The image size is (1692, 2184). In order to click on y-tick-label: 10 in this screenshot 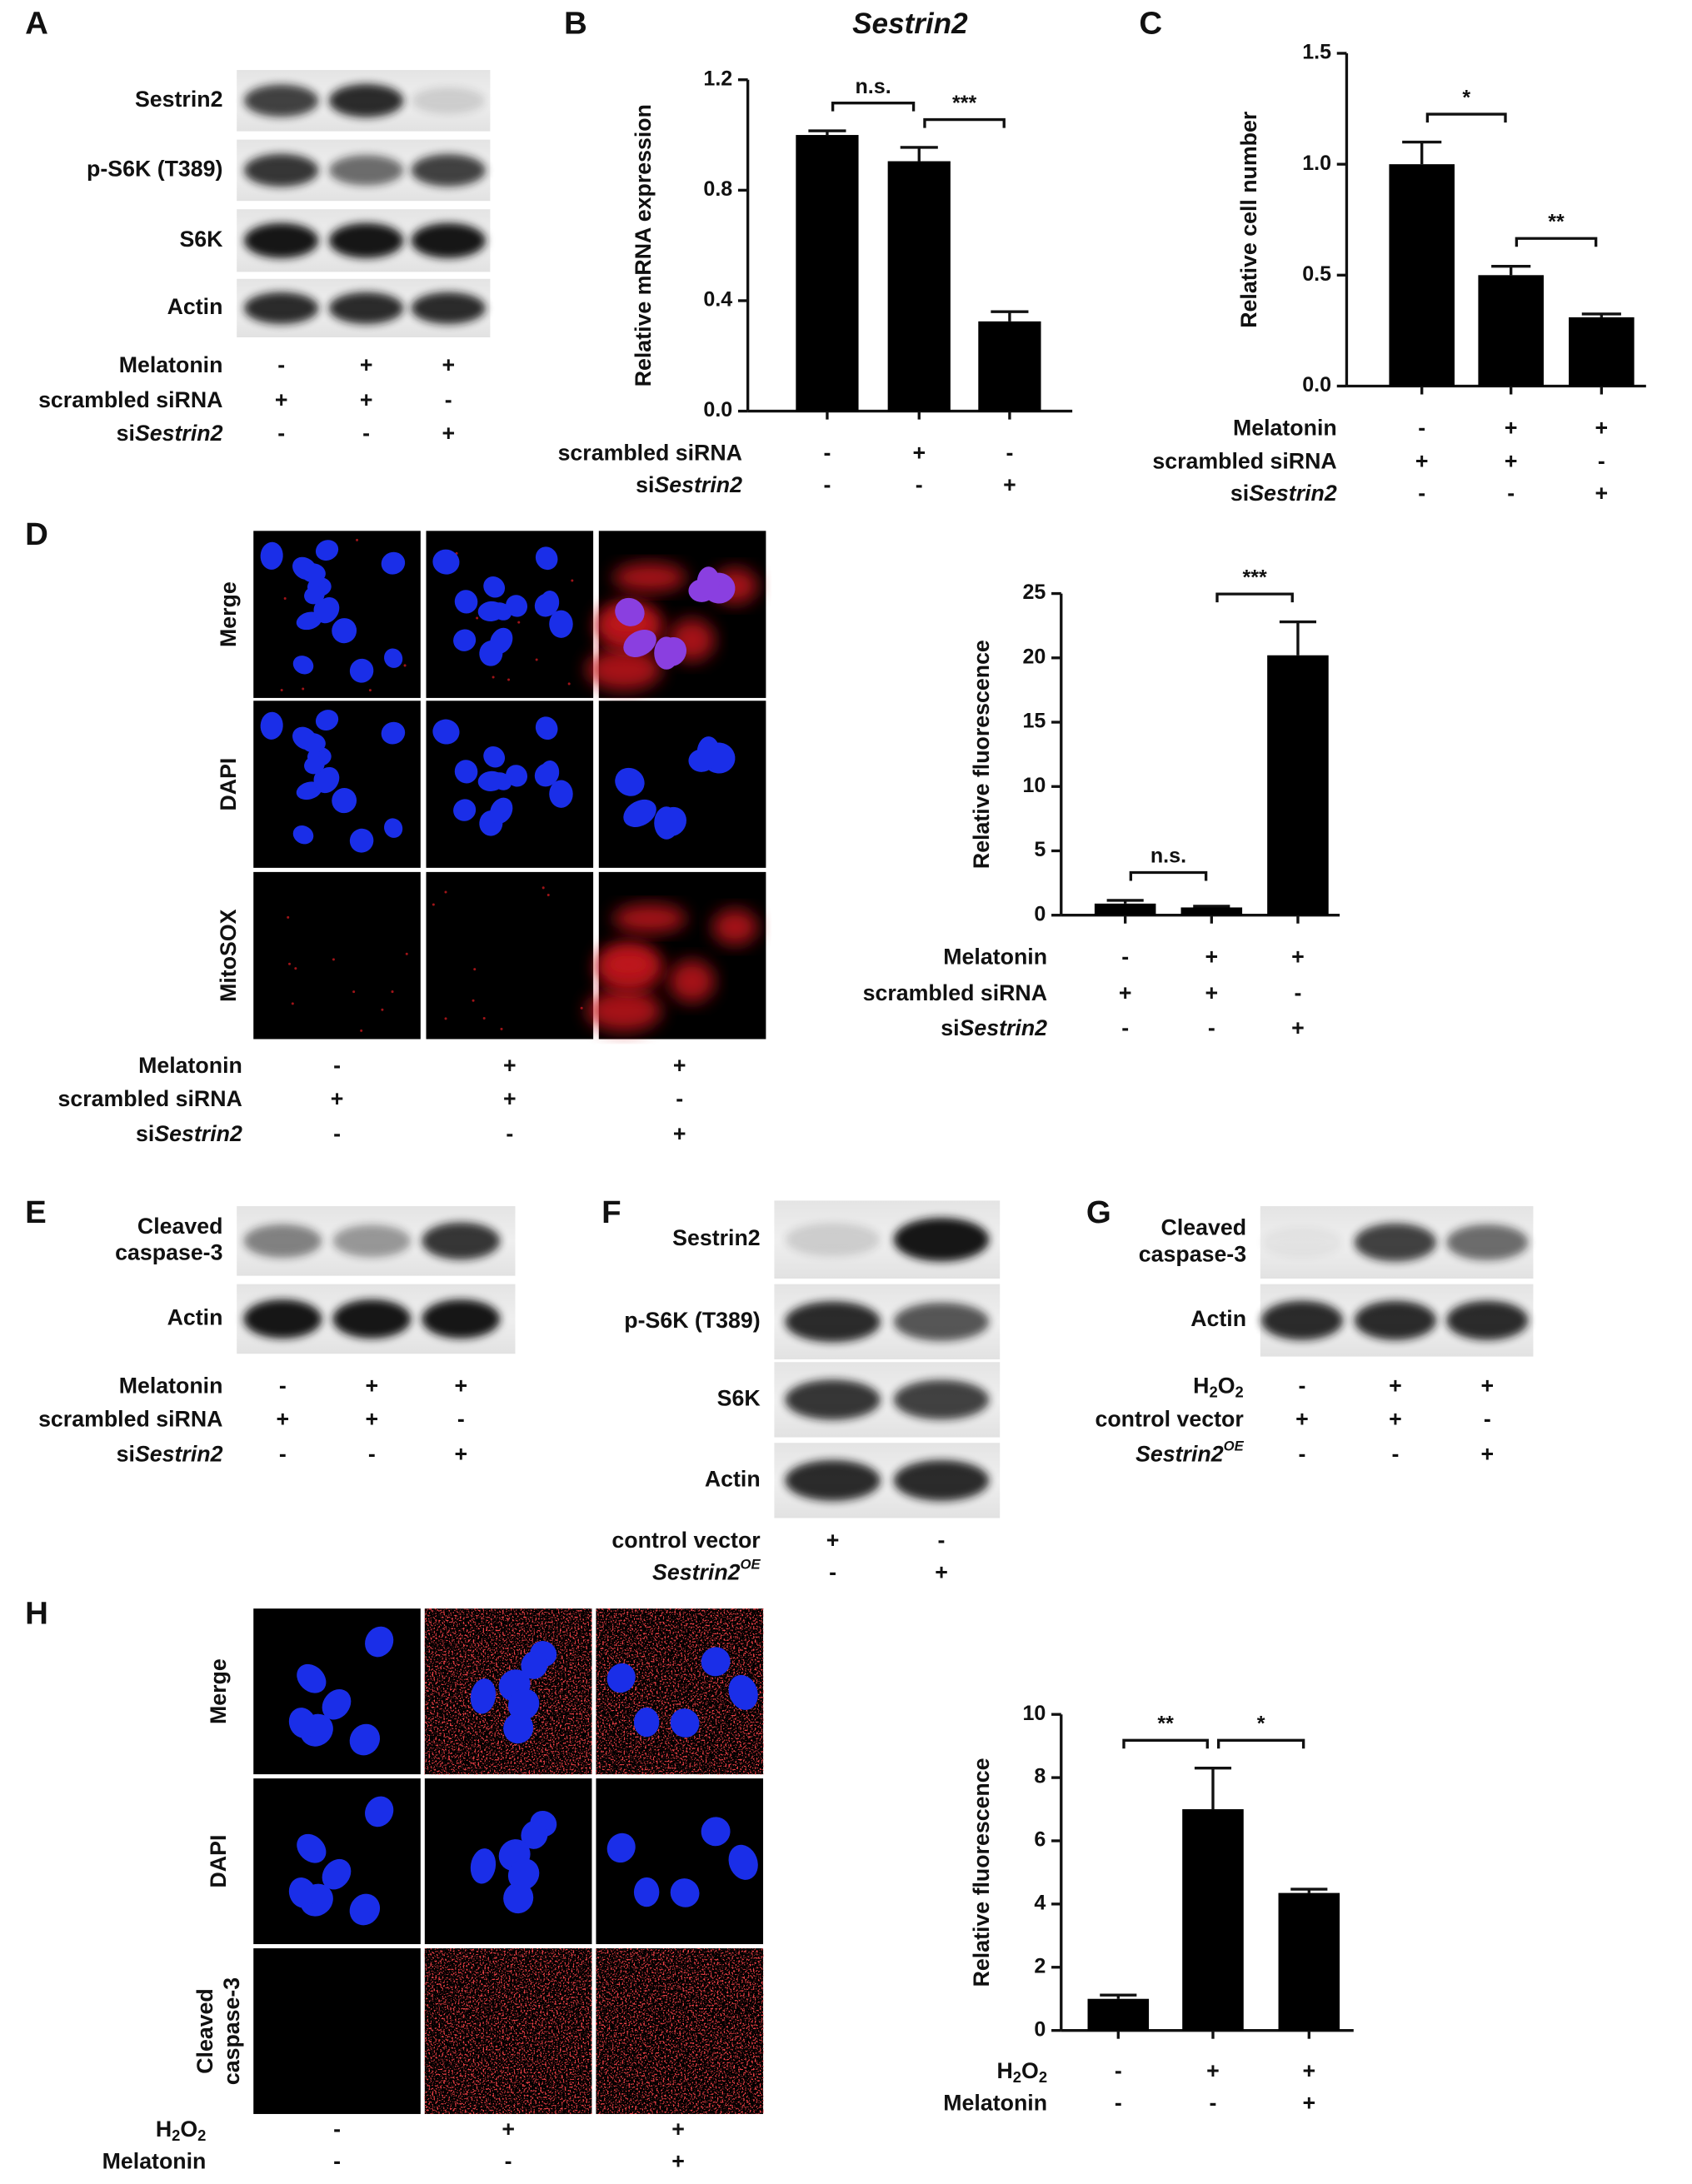, I will do `click(1034, 785)`.